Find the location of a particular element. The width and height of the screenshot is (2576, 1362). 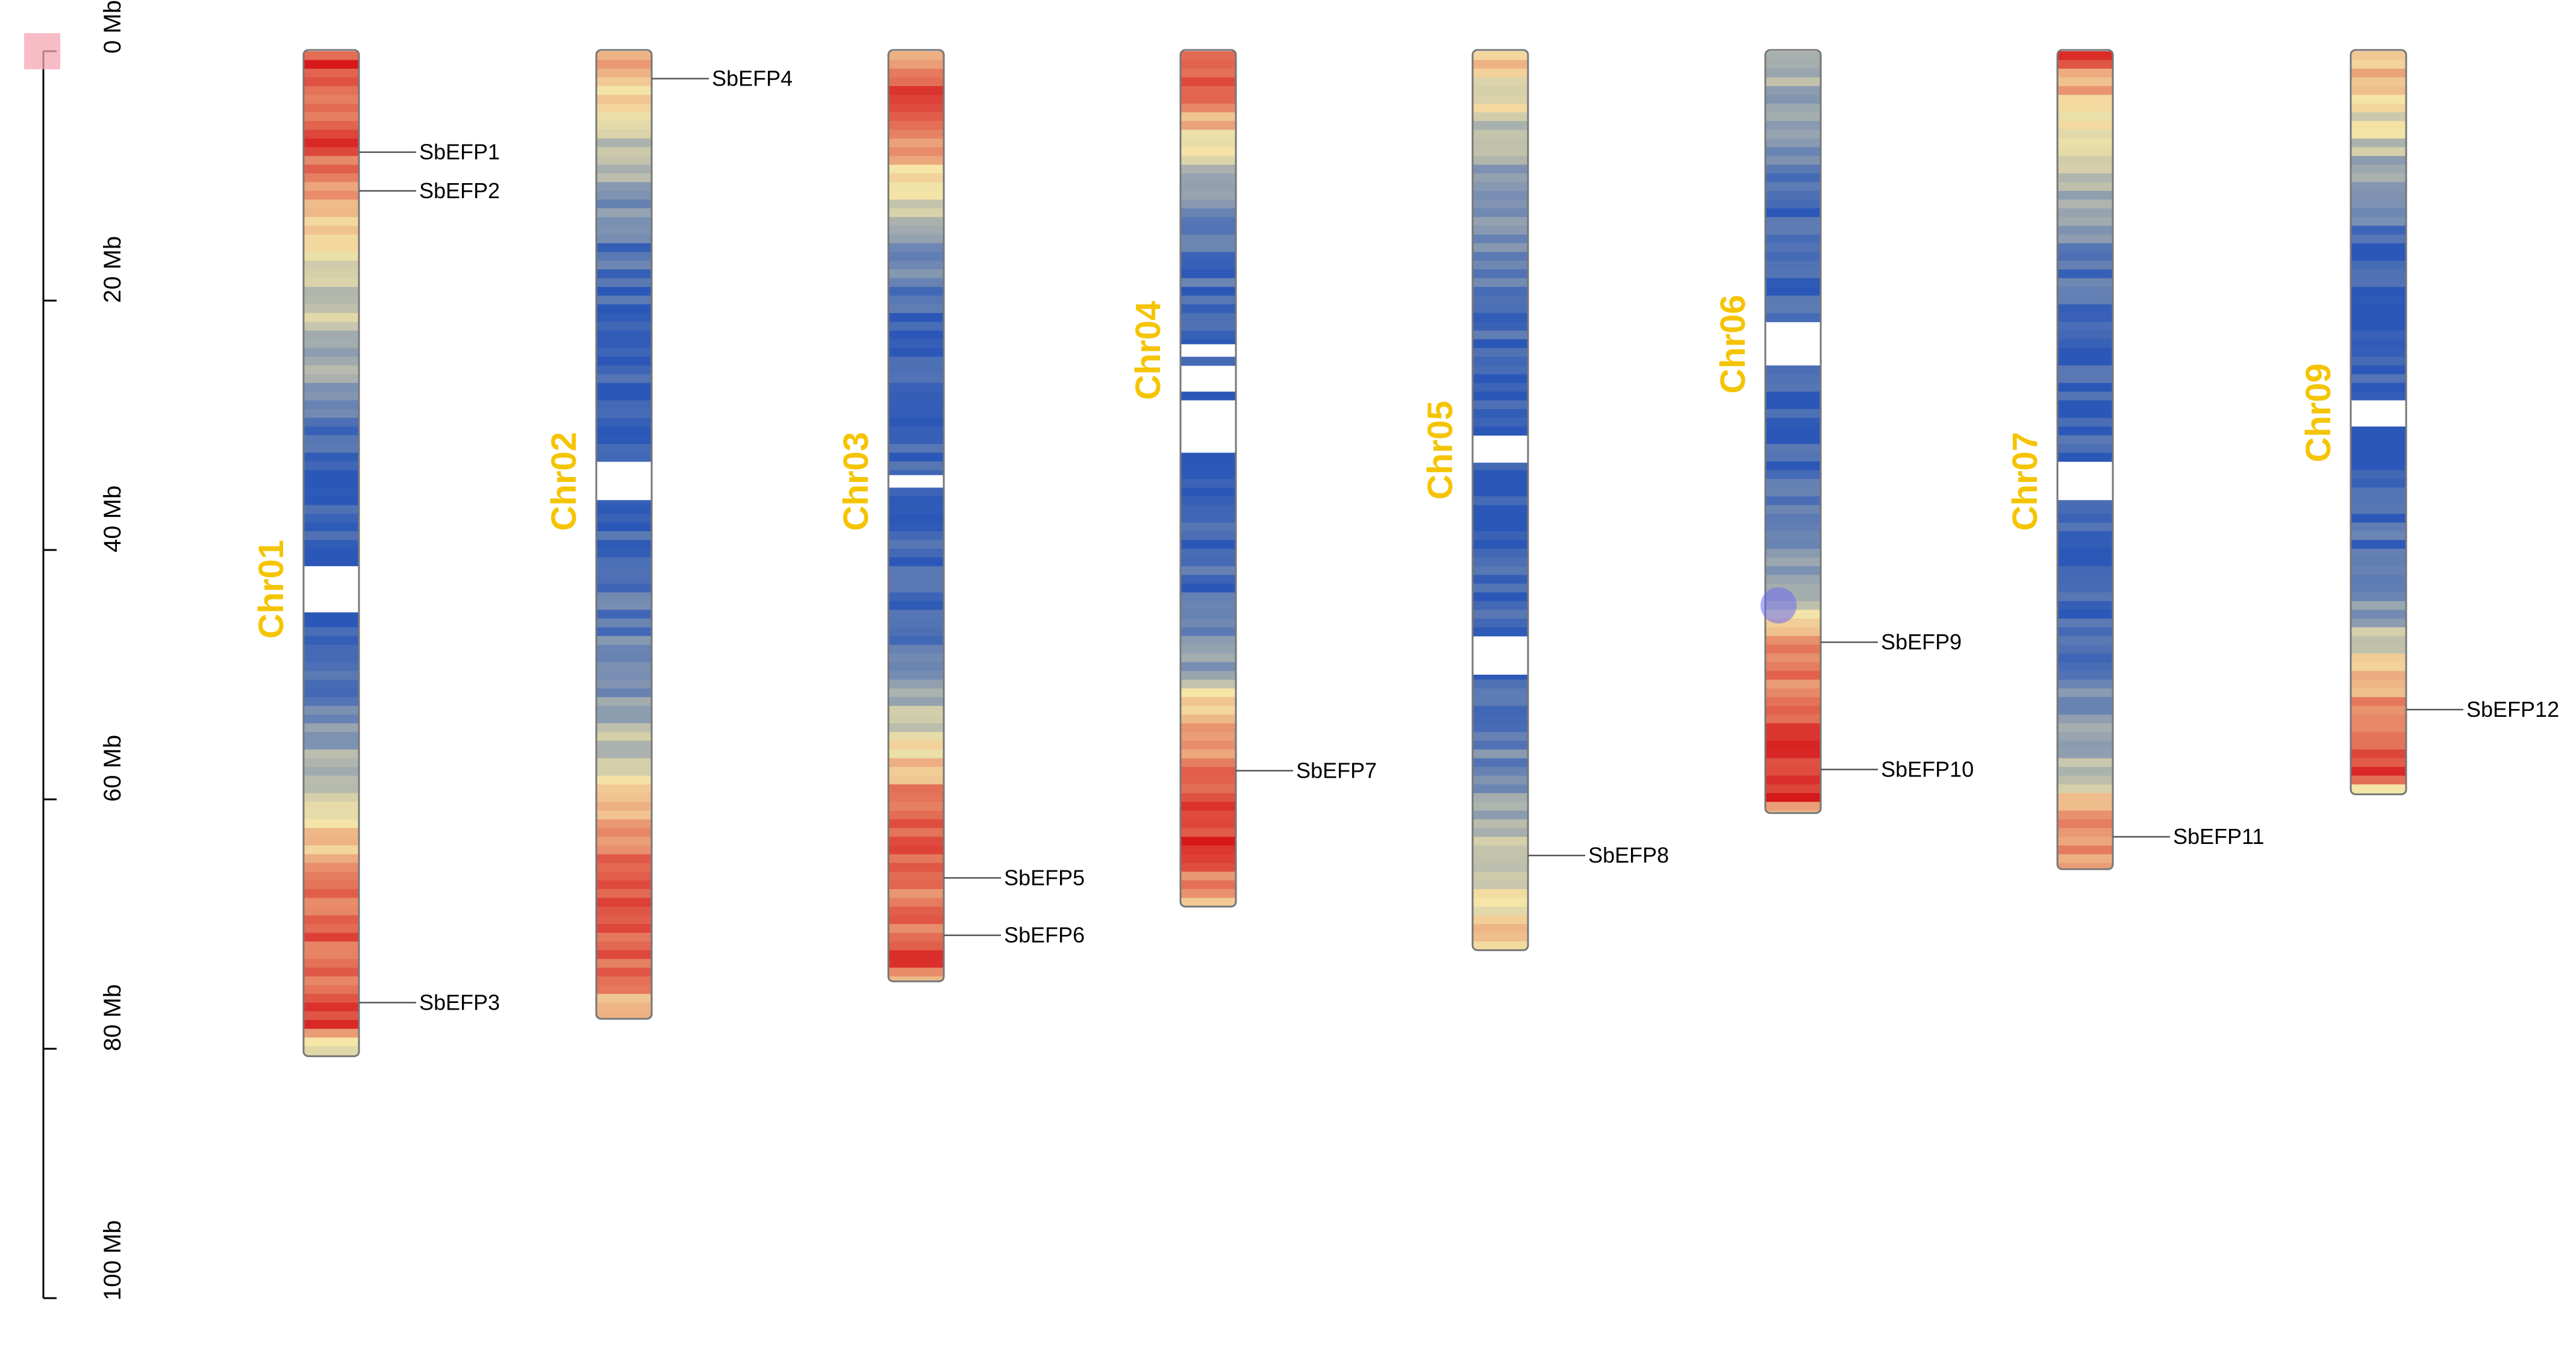

chromosome-outline is located at coordinates (916, 515).